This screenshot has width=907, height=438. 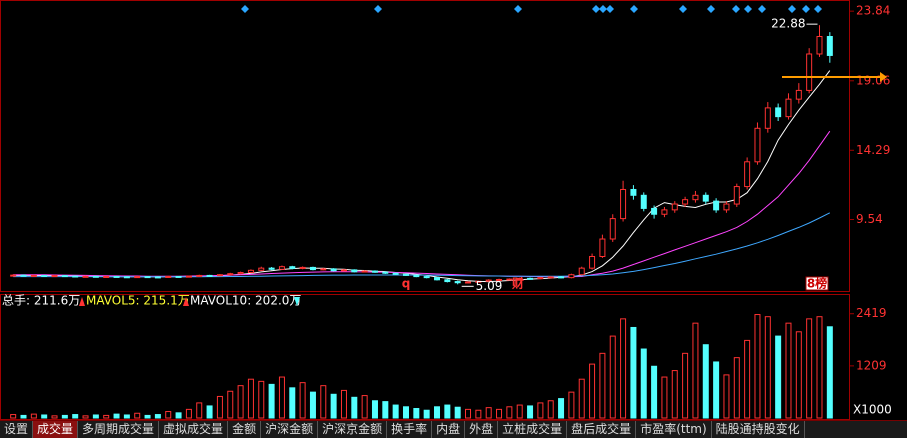 I want to click on y-tick-label: 9.54, so click(x=869, y=219).